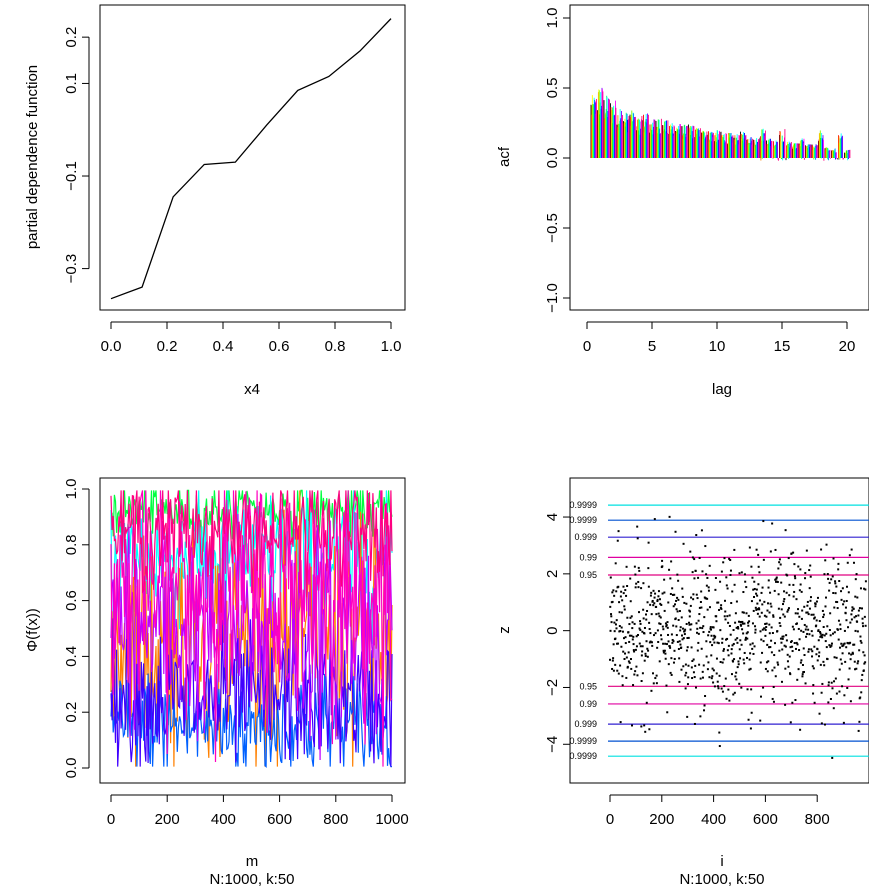 The height and width of the screenshot is (892, 869). What do you see at coordinates (717, 346) in the screenshot?
I see `x-tick-label: 10` at bounding box center [717, 346].